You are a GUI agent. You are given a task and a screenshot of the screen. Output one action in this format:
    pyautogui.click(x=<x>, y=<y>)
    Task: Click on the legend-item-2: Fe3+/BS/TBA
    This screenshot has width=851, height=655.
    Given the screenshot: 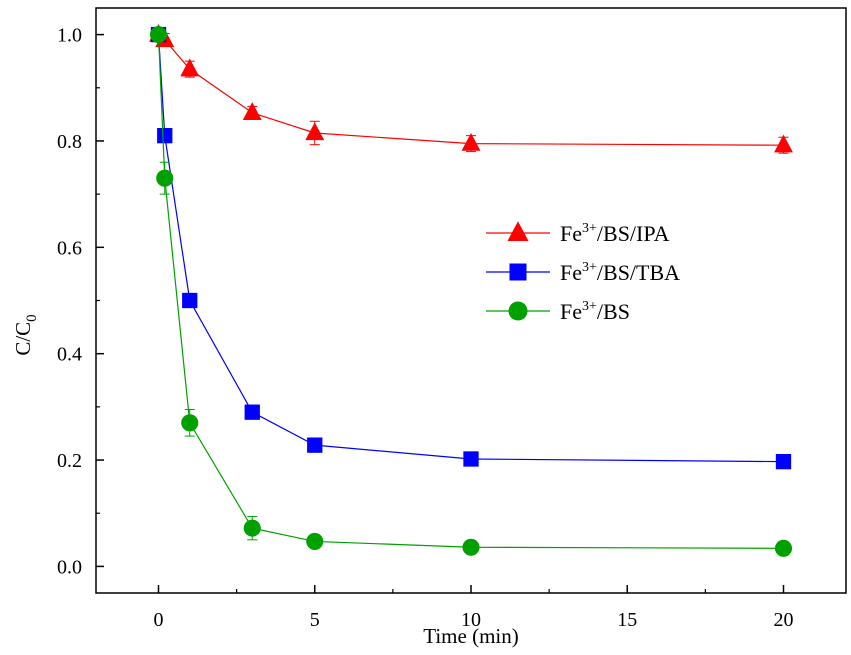 What is the action you would take?
    pyautogui.click(x=583, y=272)
    